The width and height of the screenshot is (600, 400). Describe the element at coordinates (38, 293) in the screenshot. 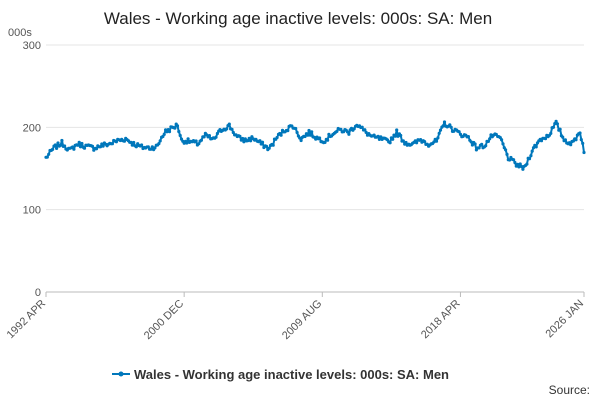

I see `y-tick-label: 0` at that location.